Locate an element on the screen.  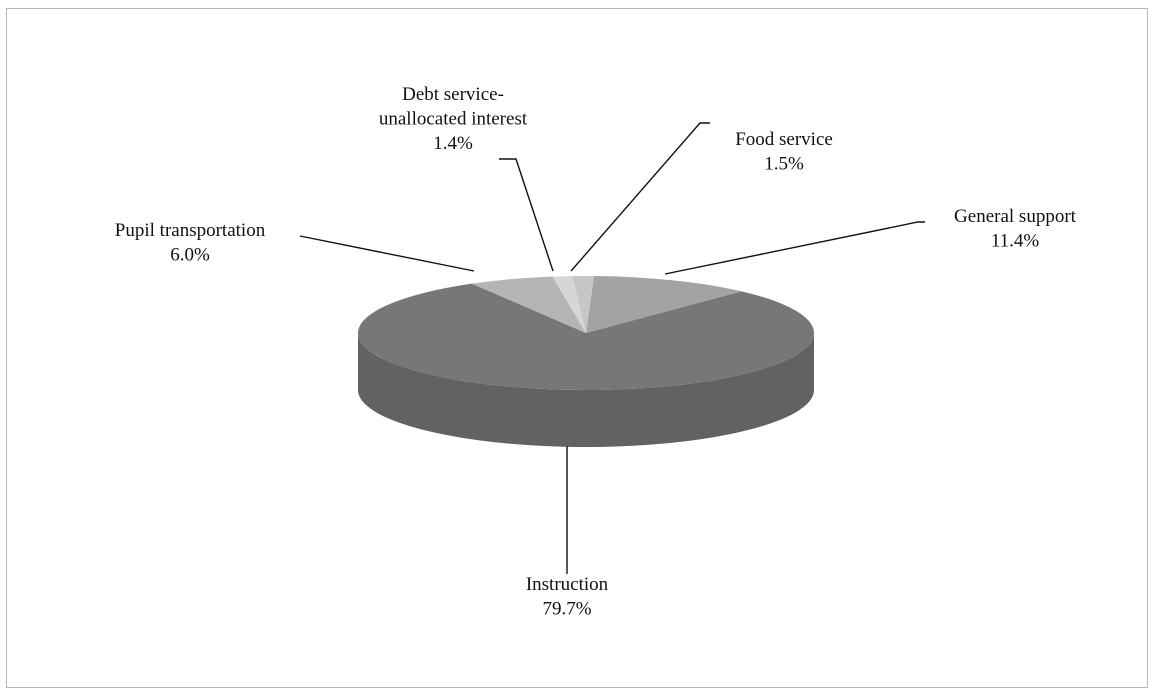
slice-category-label: Pupil transportation is located at coordinates (190, 230).